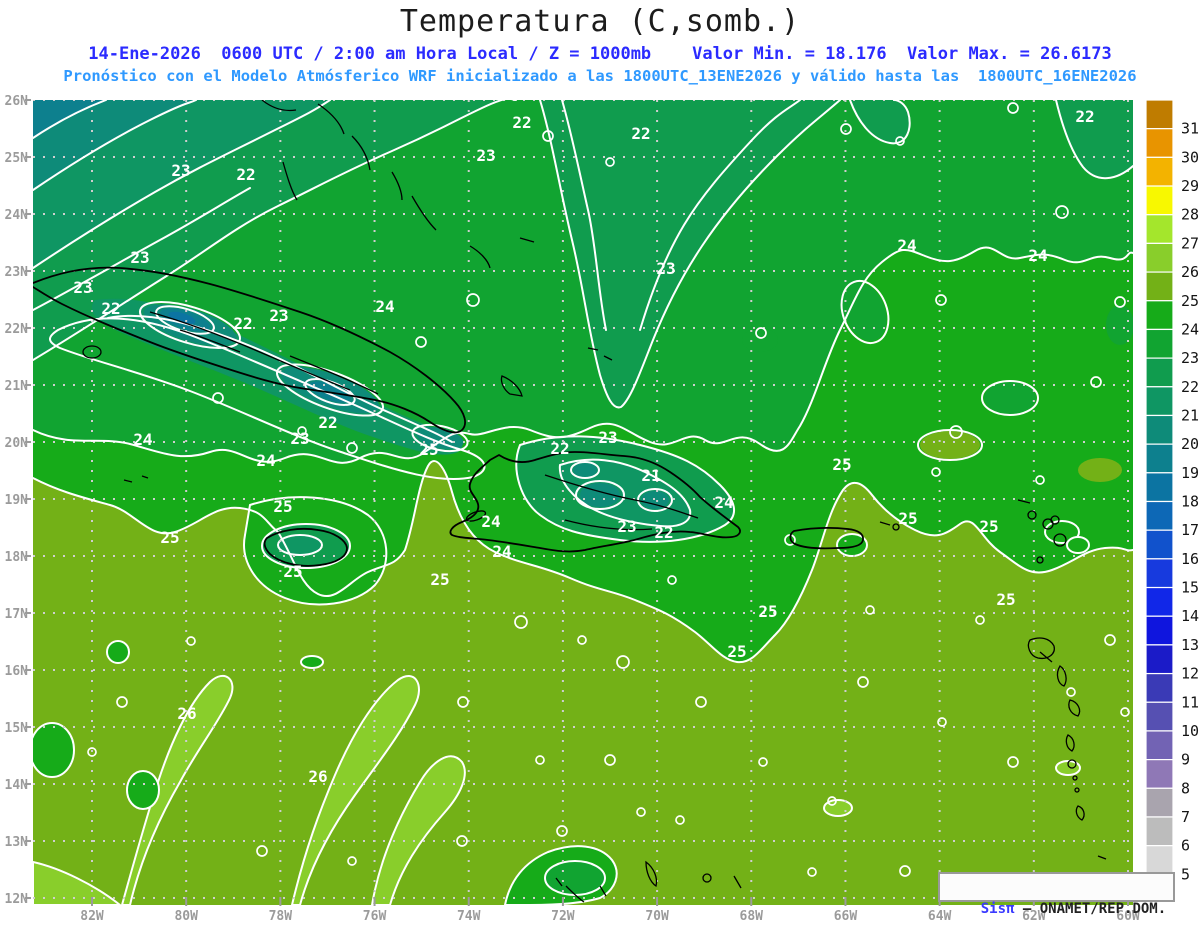  What do you see at coordinates (1190, 243) in the screenshot?
I see `colorbar-value: 27` at bounding box center [1190, 243].